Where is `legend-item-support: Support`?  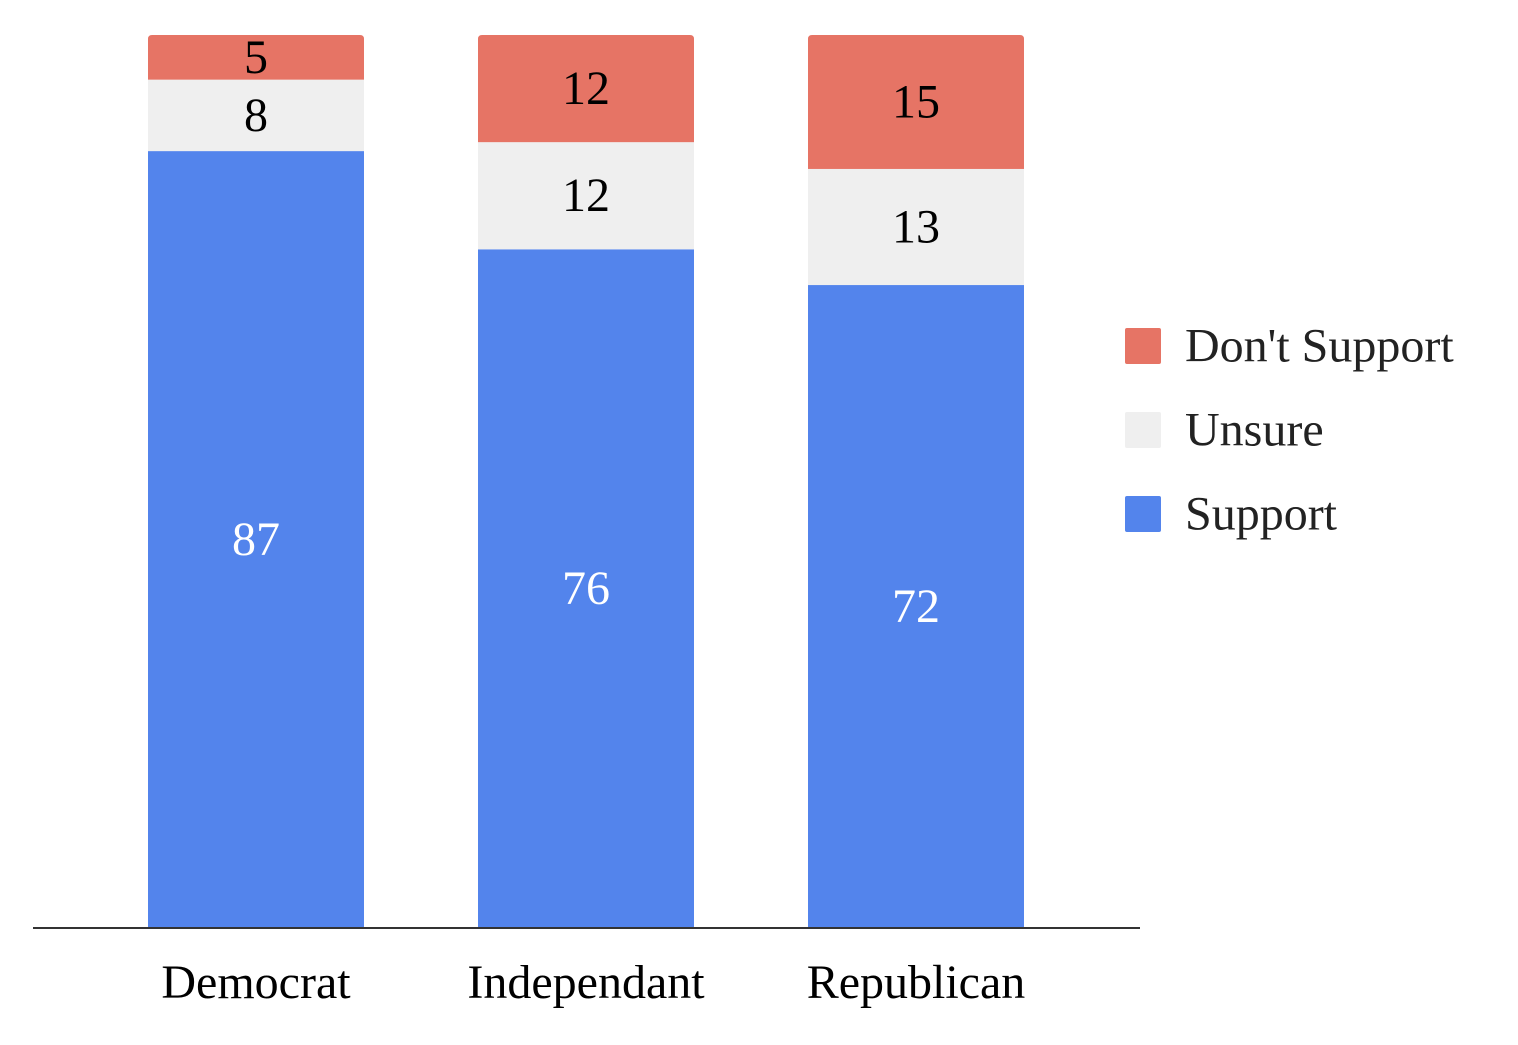
legend-item-support: Support is located at coordinates (1231, 514).